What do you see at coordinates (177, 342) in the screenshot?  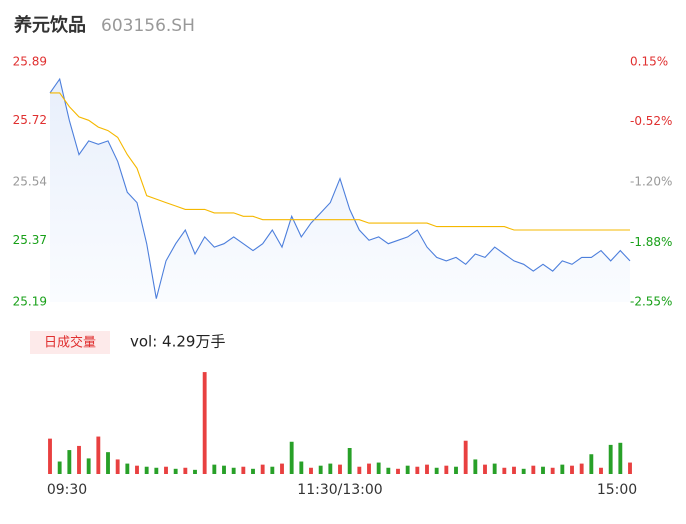 I see `volume-total: vol: 4.29万手` at bounding box center [177, 342].